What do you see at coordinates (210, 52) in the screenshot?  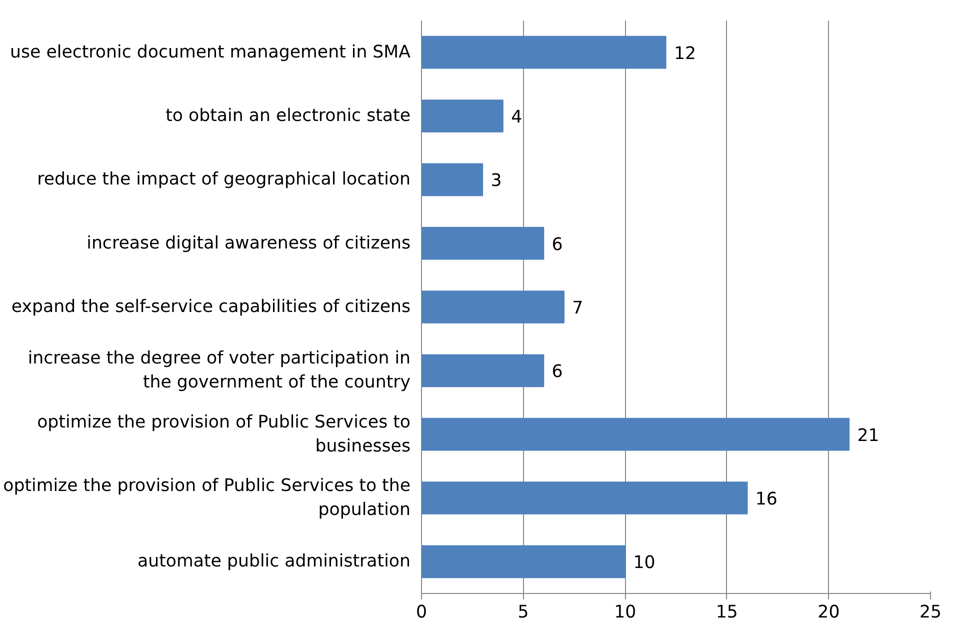 I see `y-tick-label: use electronic document management in SMA` at bounding box center [210, 52].